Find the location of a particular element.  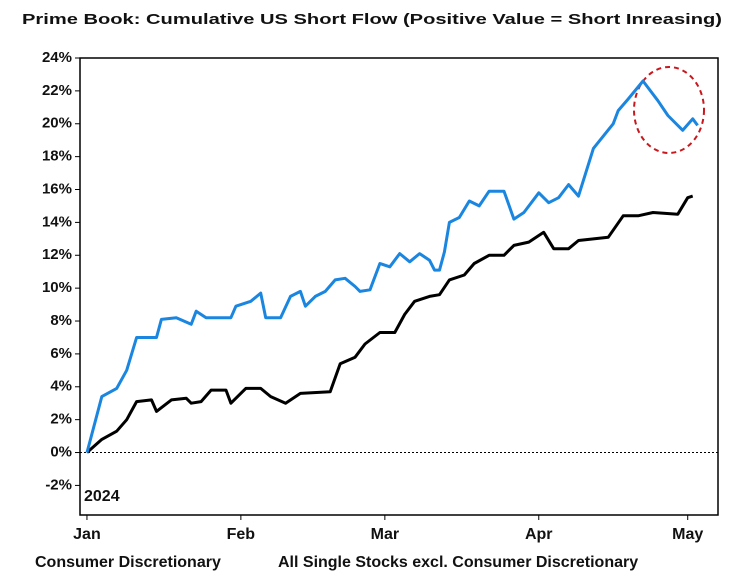

legend-label: Consumer Discretionary is located at coordinates (128, 562).